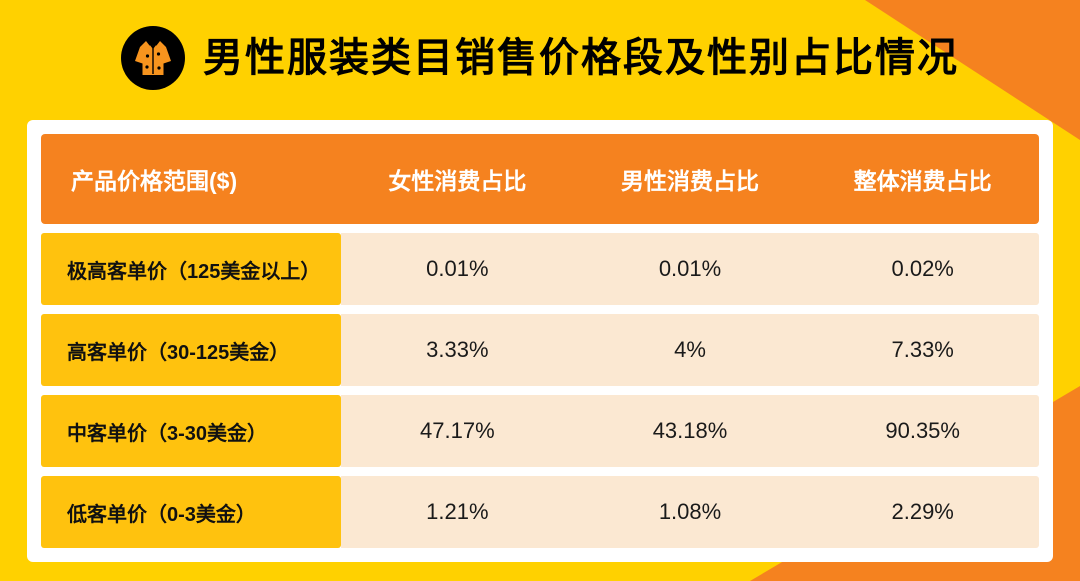  Describe the element at coordinates (540, 179) in the screenshot. I see `table-header-row: 产品价格范围($) 女性消费占比 男性消费占比 整体消费占比` at that location.